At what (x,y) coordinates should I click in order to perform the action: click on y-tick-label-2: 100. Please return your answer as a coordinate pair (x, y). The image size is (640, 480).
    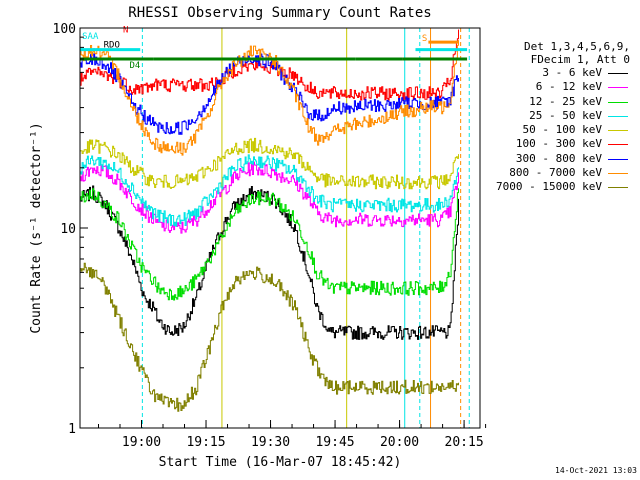
    Looking at the image, I should click on (64, 29).